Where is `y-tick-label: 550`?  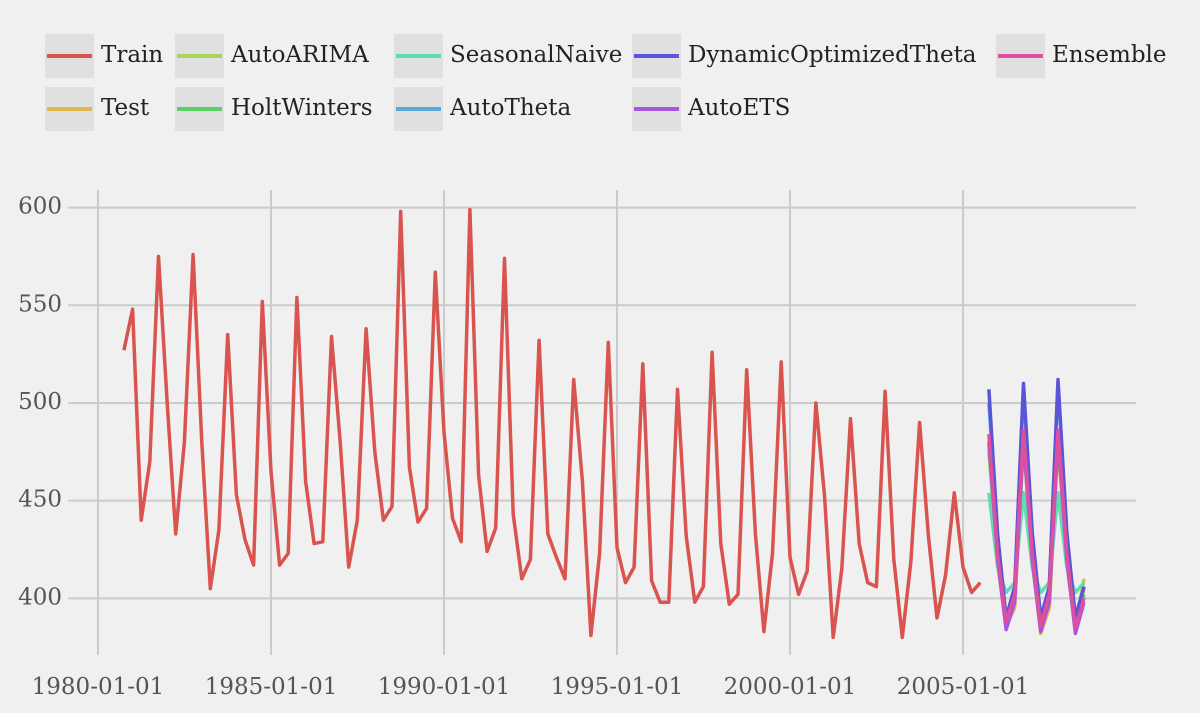 y-tick-label: 550 is located at coordinates (40, 304).